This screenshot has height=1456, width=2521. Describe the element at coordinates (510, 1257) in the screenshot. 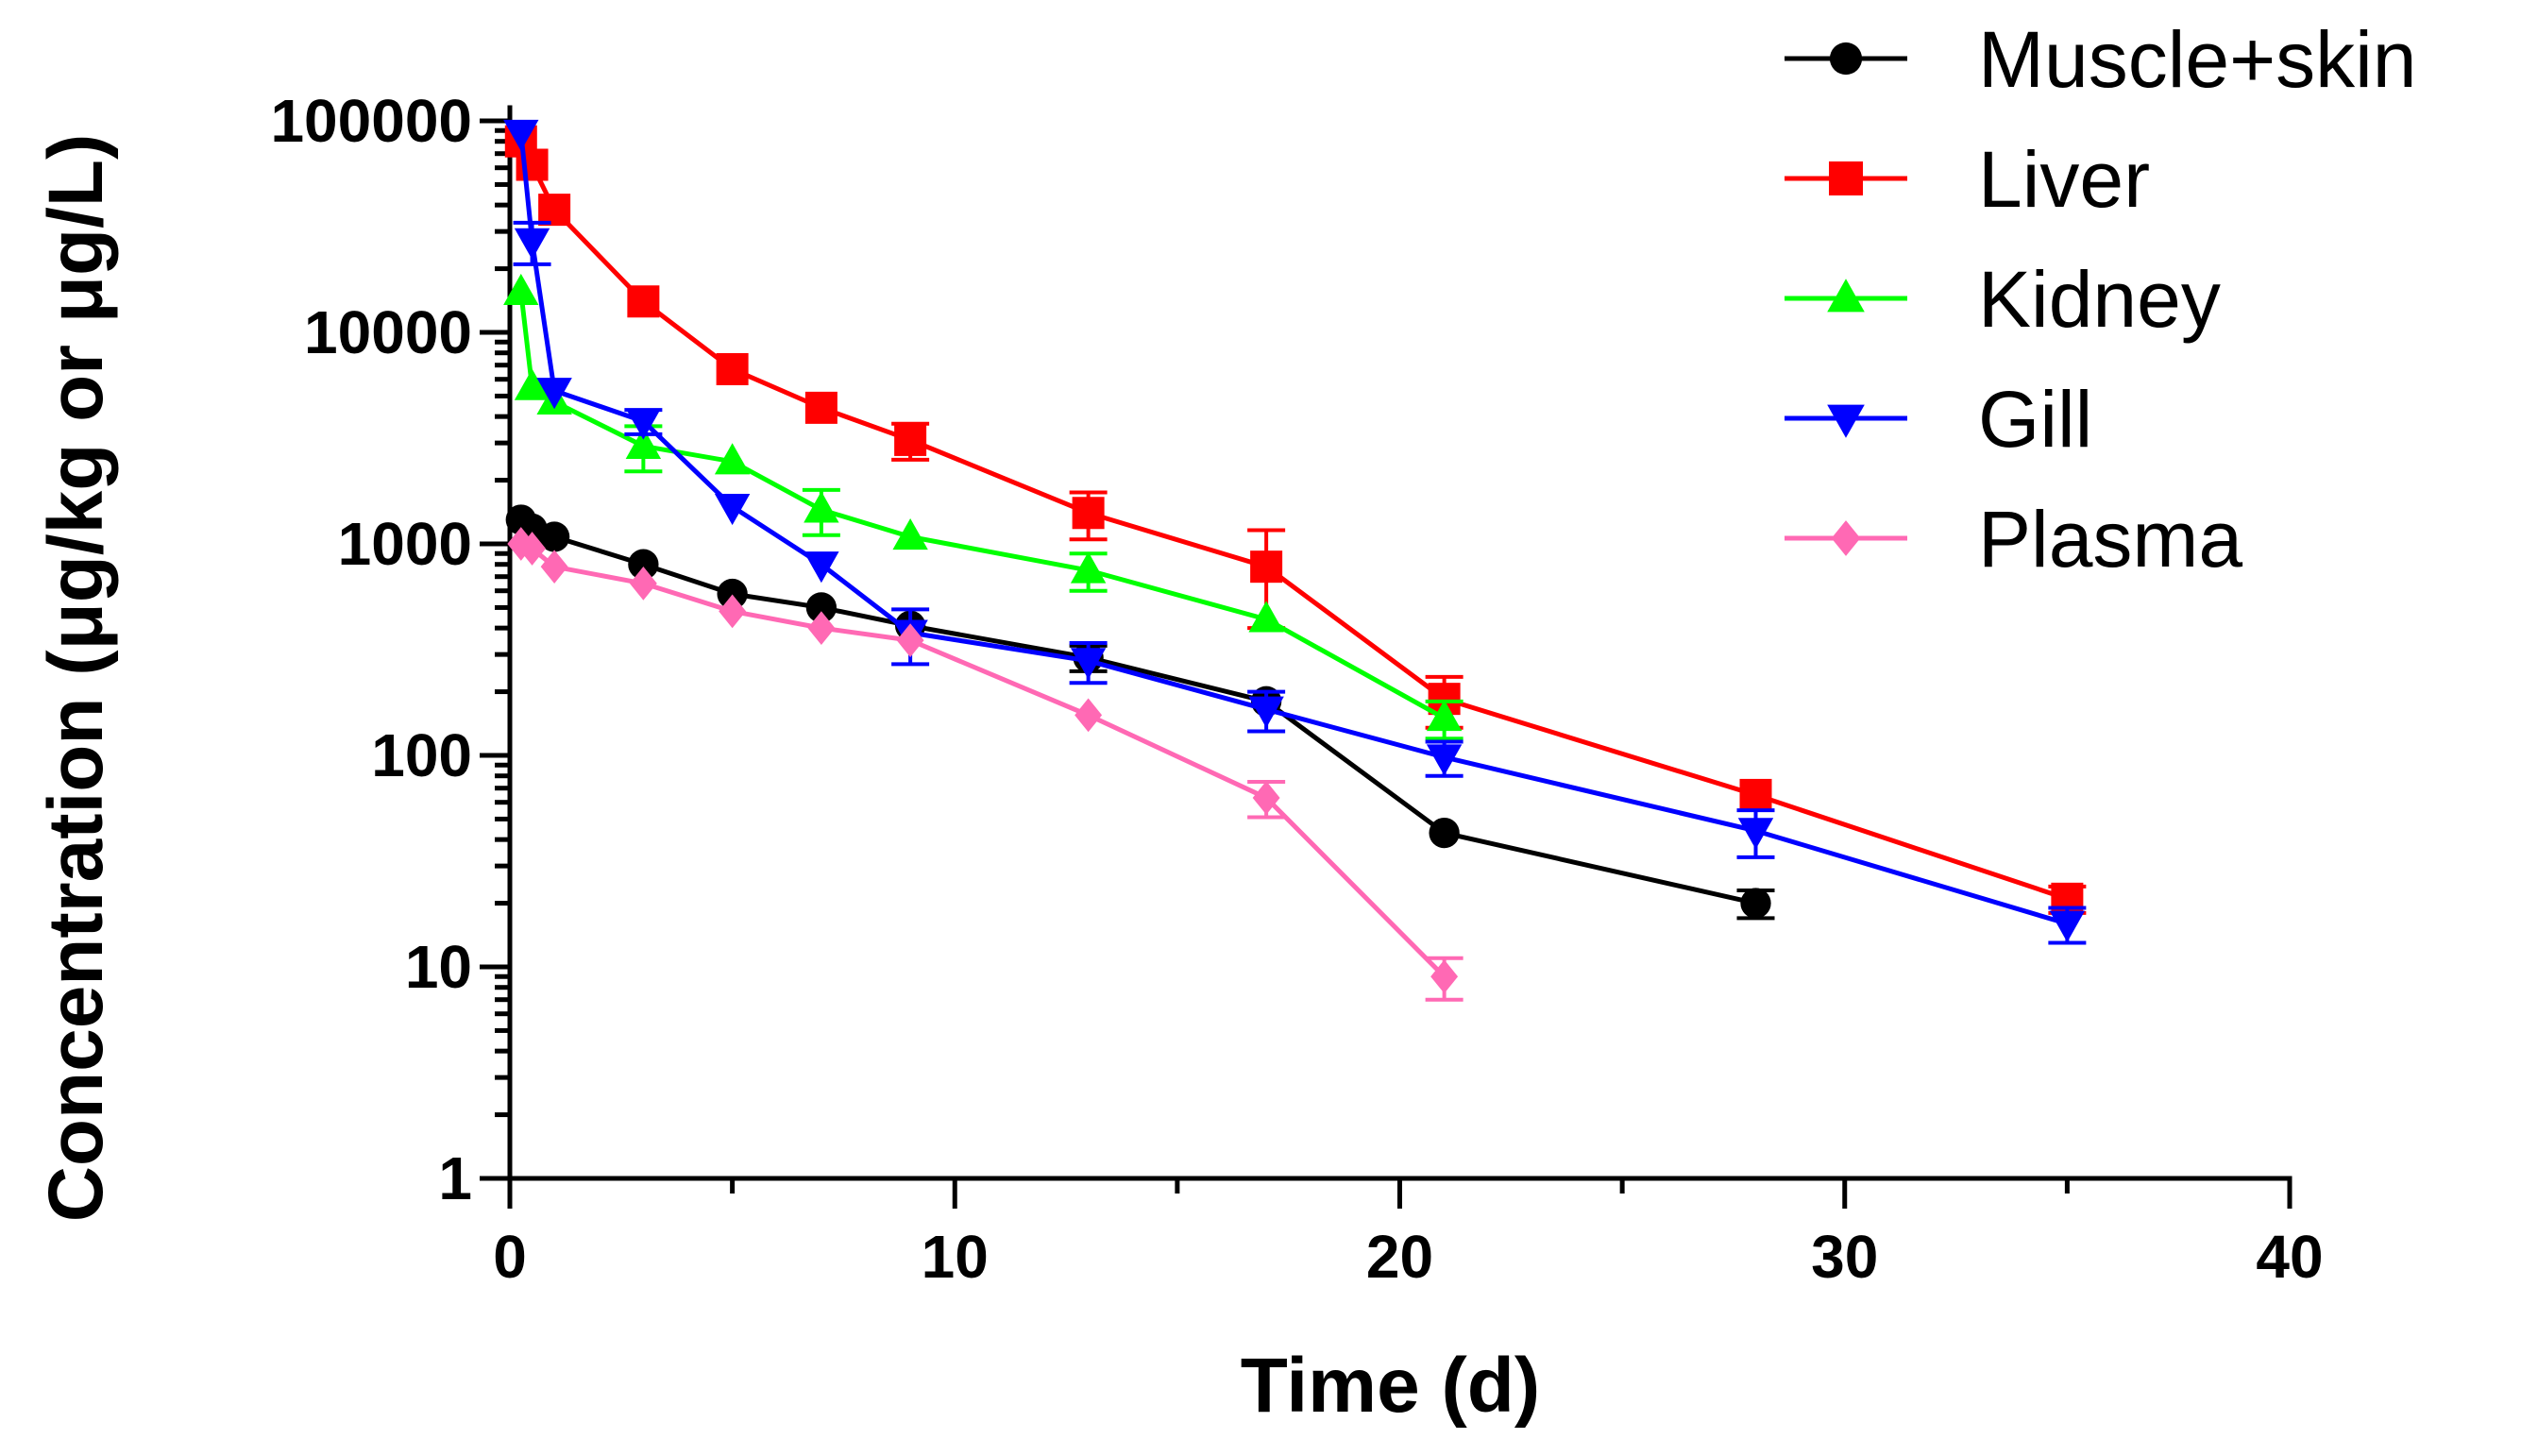

I see `x-tick-label: 0` at that location.